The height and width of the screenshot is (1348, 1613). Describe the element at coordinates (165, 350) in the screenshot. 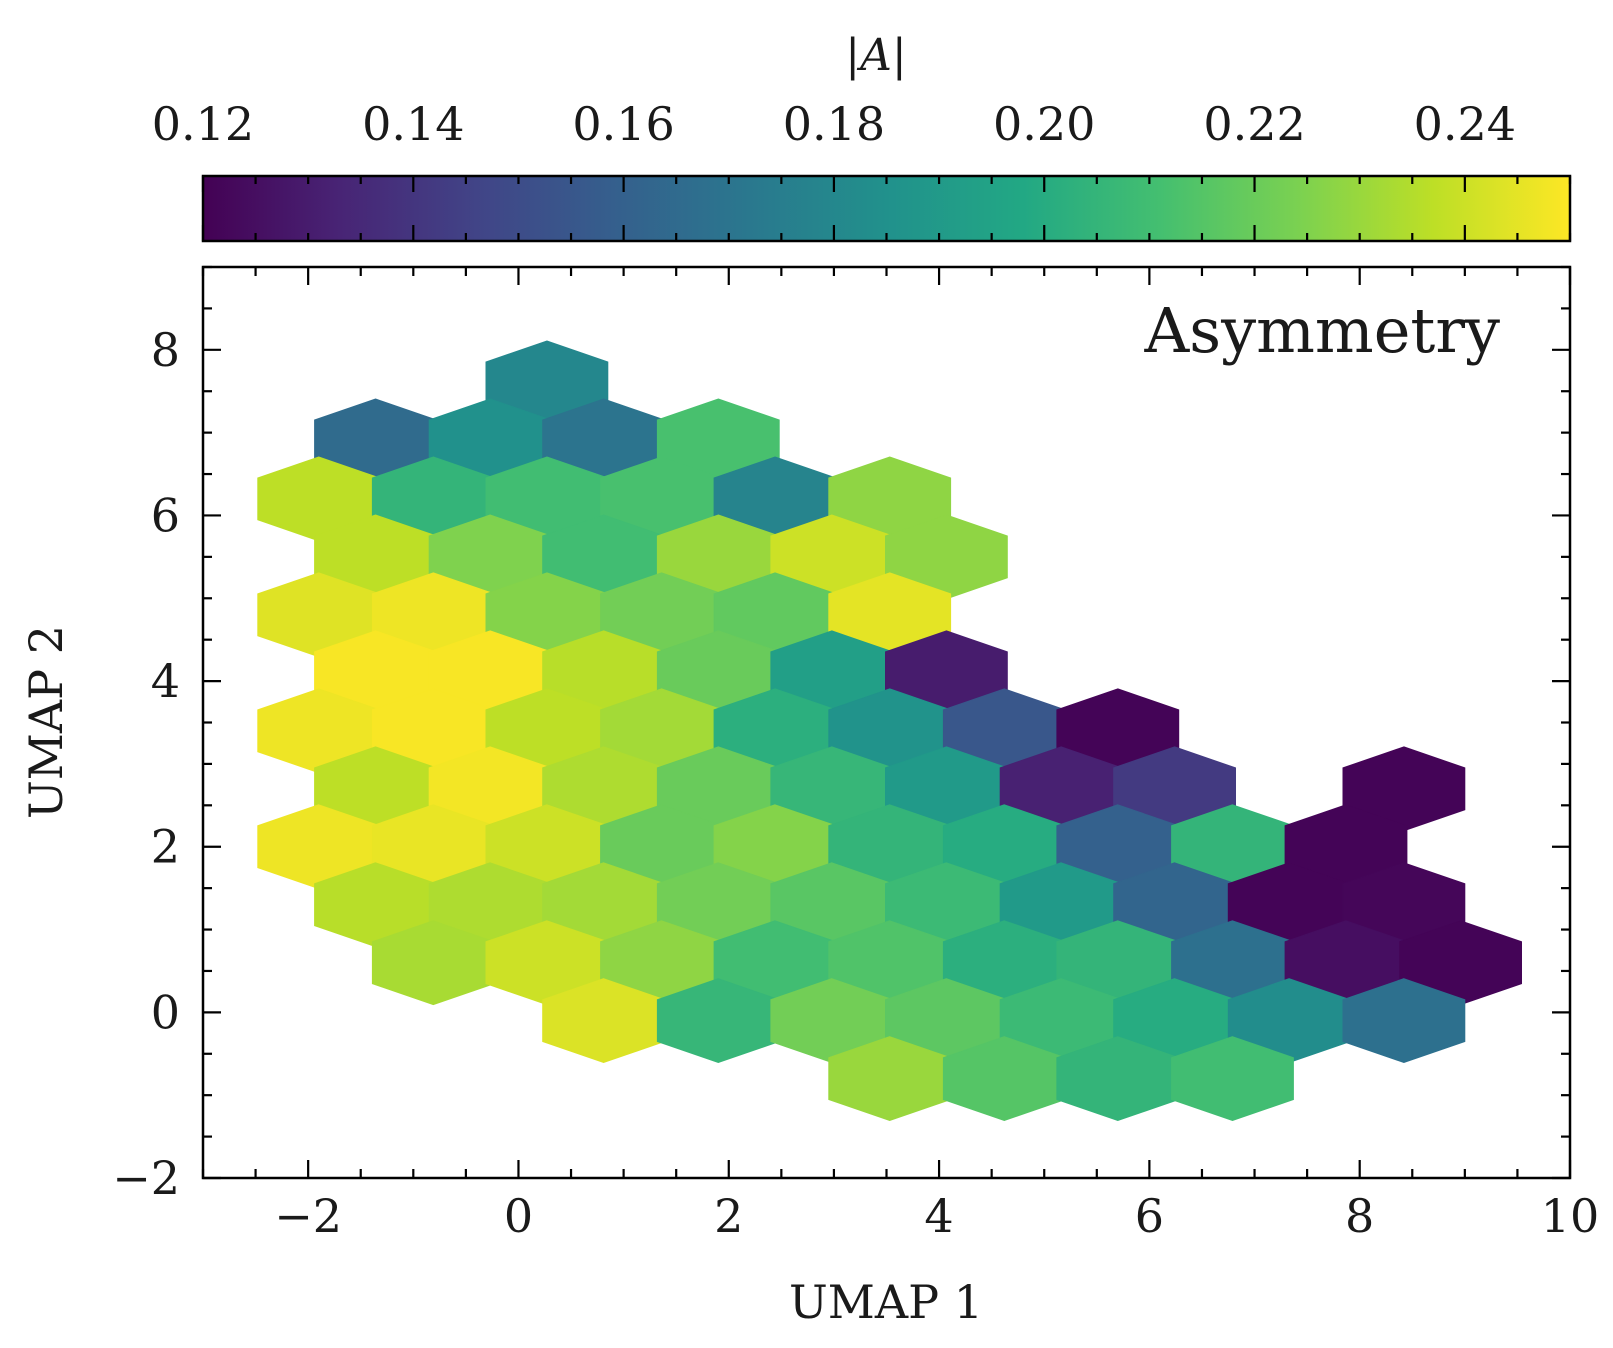

I see `y-tick-label: 8` at that location.